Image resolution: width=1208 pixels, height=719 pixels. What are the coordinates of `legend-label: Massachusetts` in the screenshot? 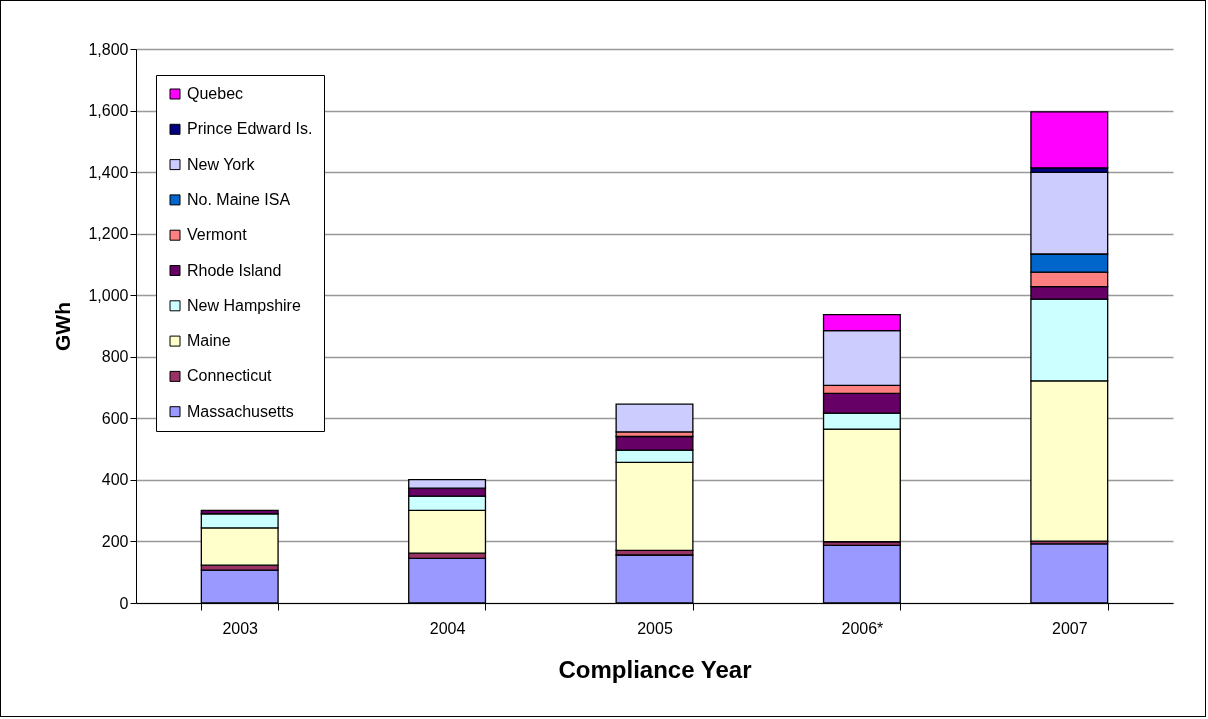 It's located at (240, 411).